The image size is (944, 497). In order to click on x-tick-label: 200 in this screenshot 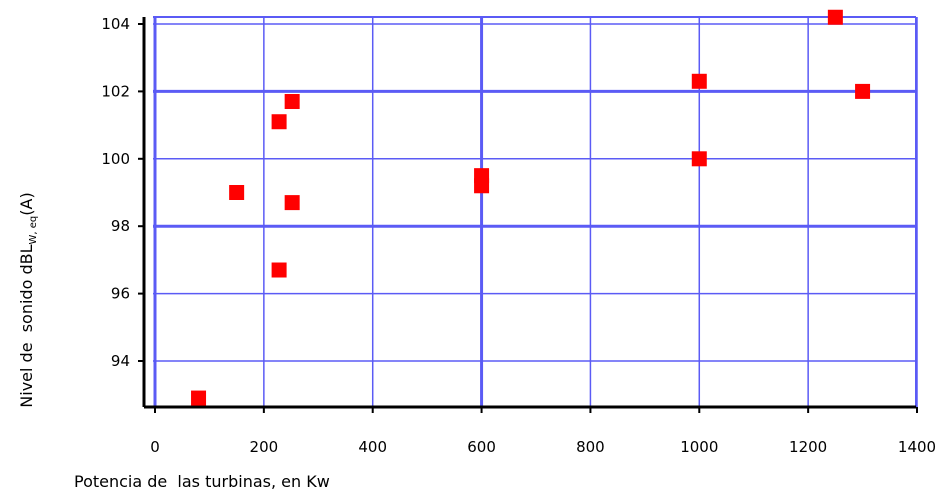, I will do `click(264, 447)`.